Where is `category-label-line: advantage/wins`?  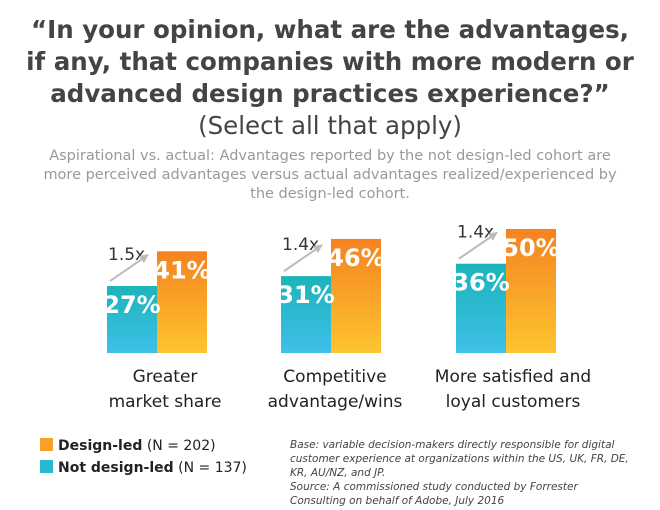 category-label-line: advantage/wins is located at coordinates (335, 402).